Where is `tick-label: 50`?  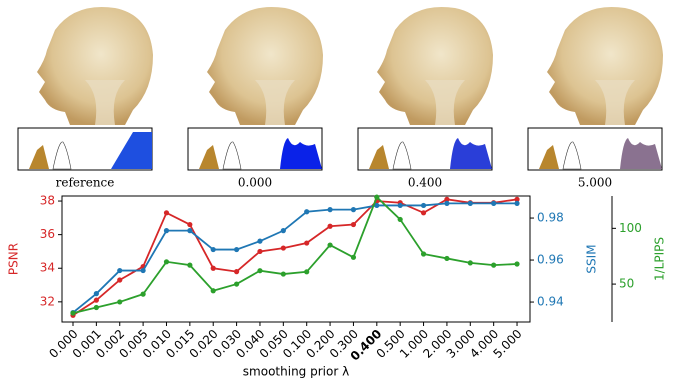
tick-label: 50 is located at coordinates (626, 284).